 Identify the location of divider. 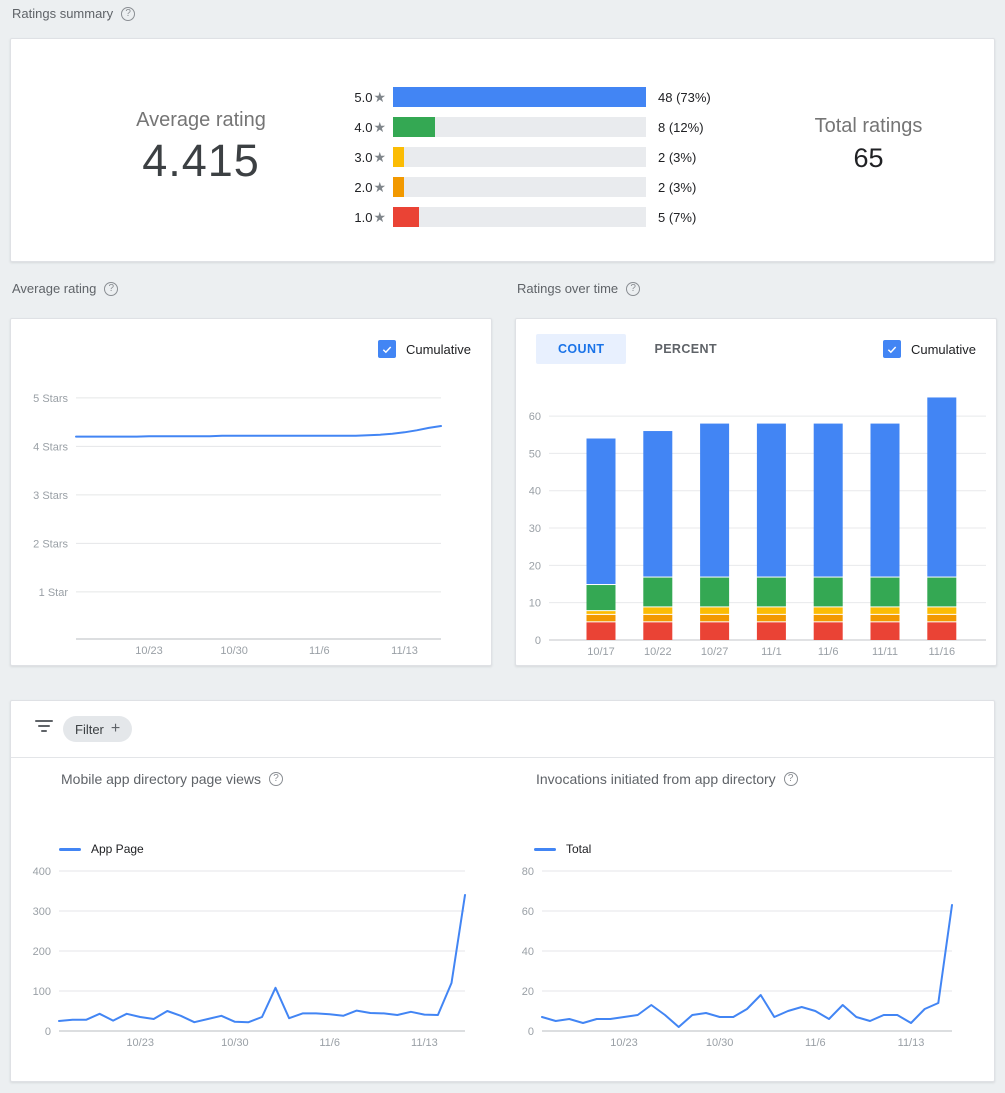
(502, 757).